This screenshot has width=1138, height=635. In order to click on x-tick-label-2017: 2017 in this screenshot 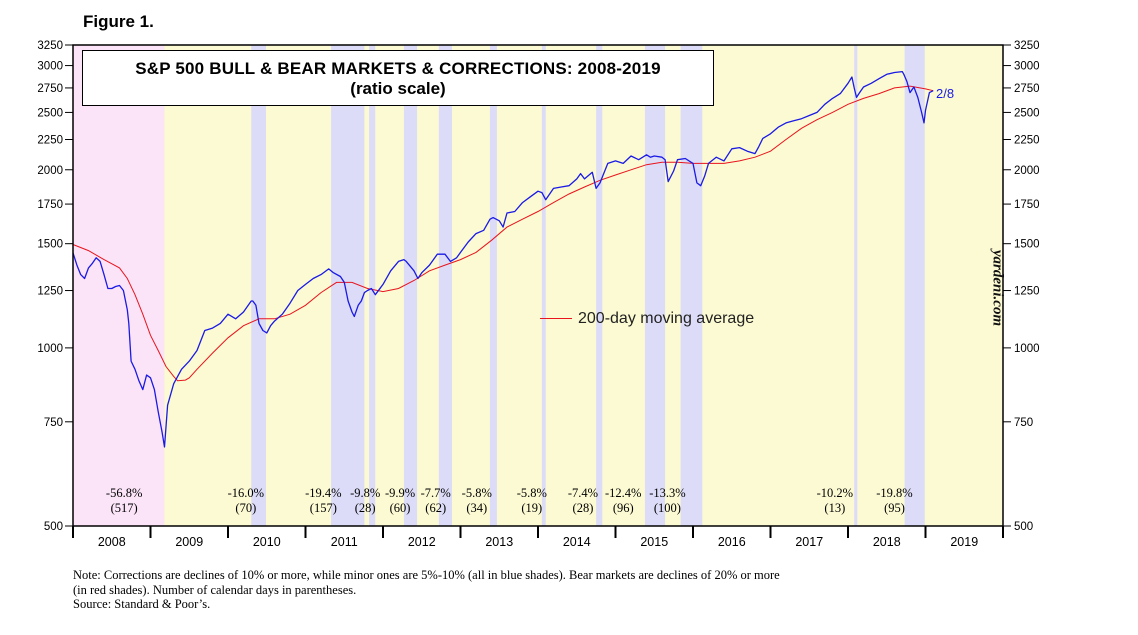, I will do `click(809, 542)`.